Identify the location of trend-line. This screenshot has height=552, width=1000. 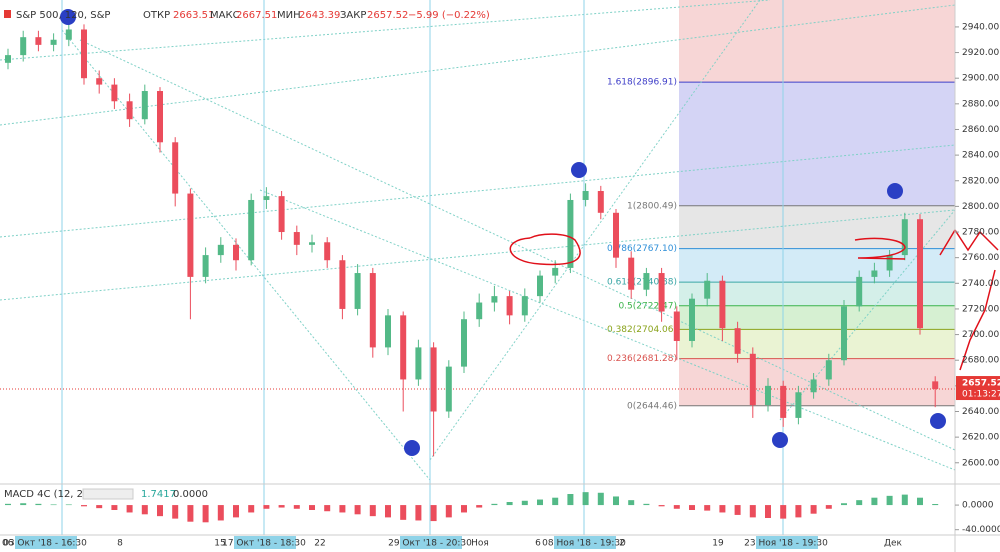
(867, 315).